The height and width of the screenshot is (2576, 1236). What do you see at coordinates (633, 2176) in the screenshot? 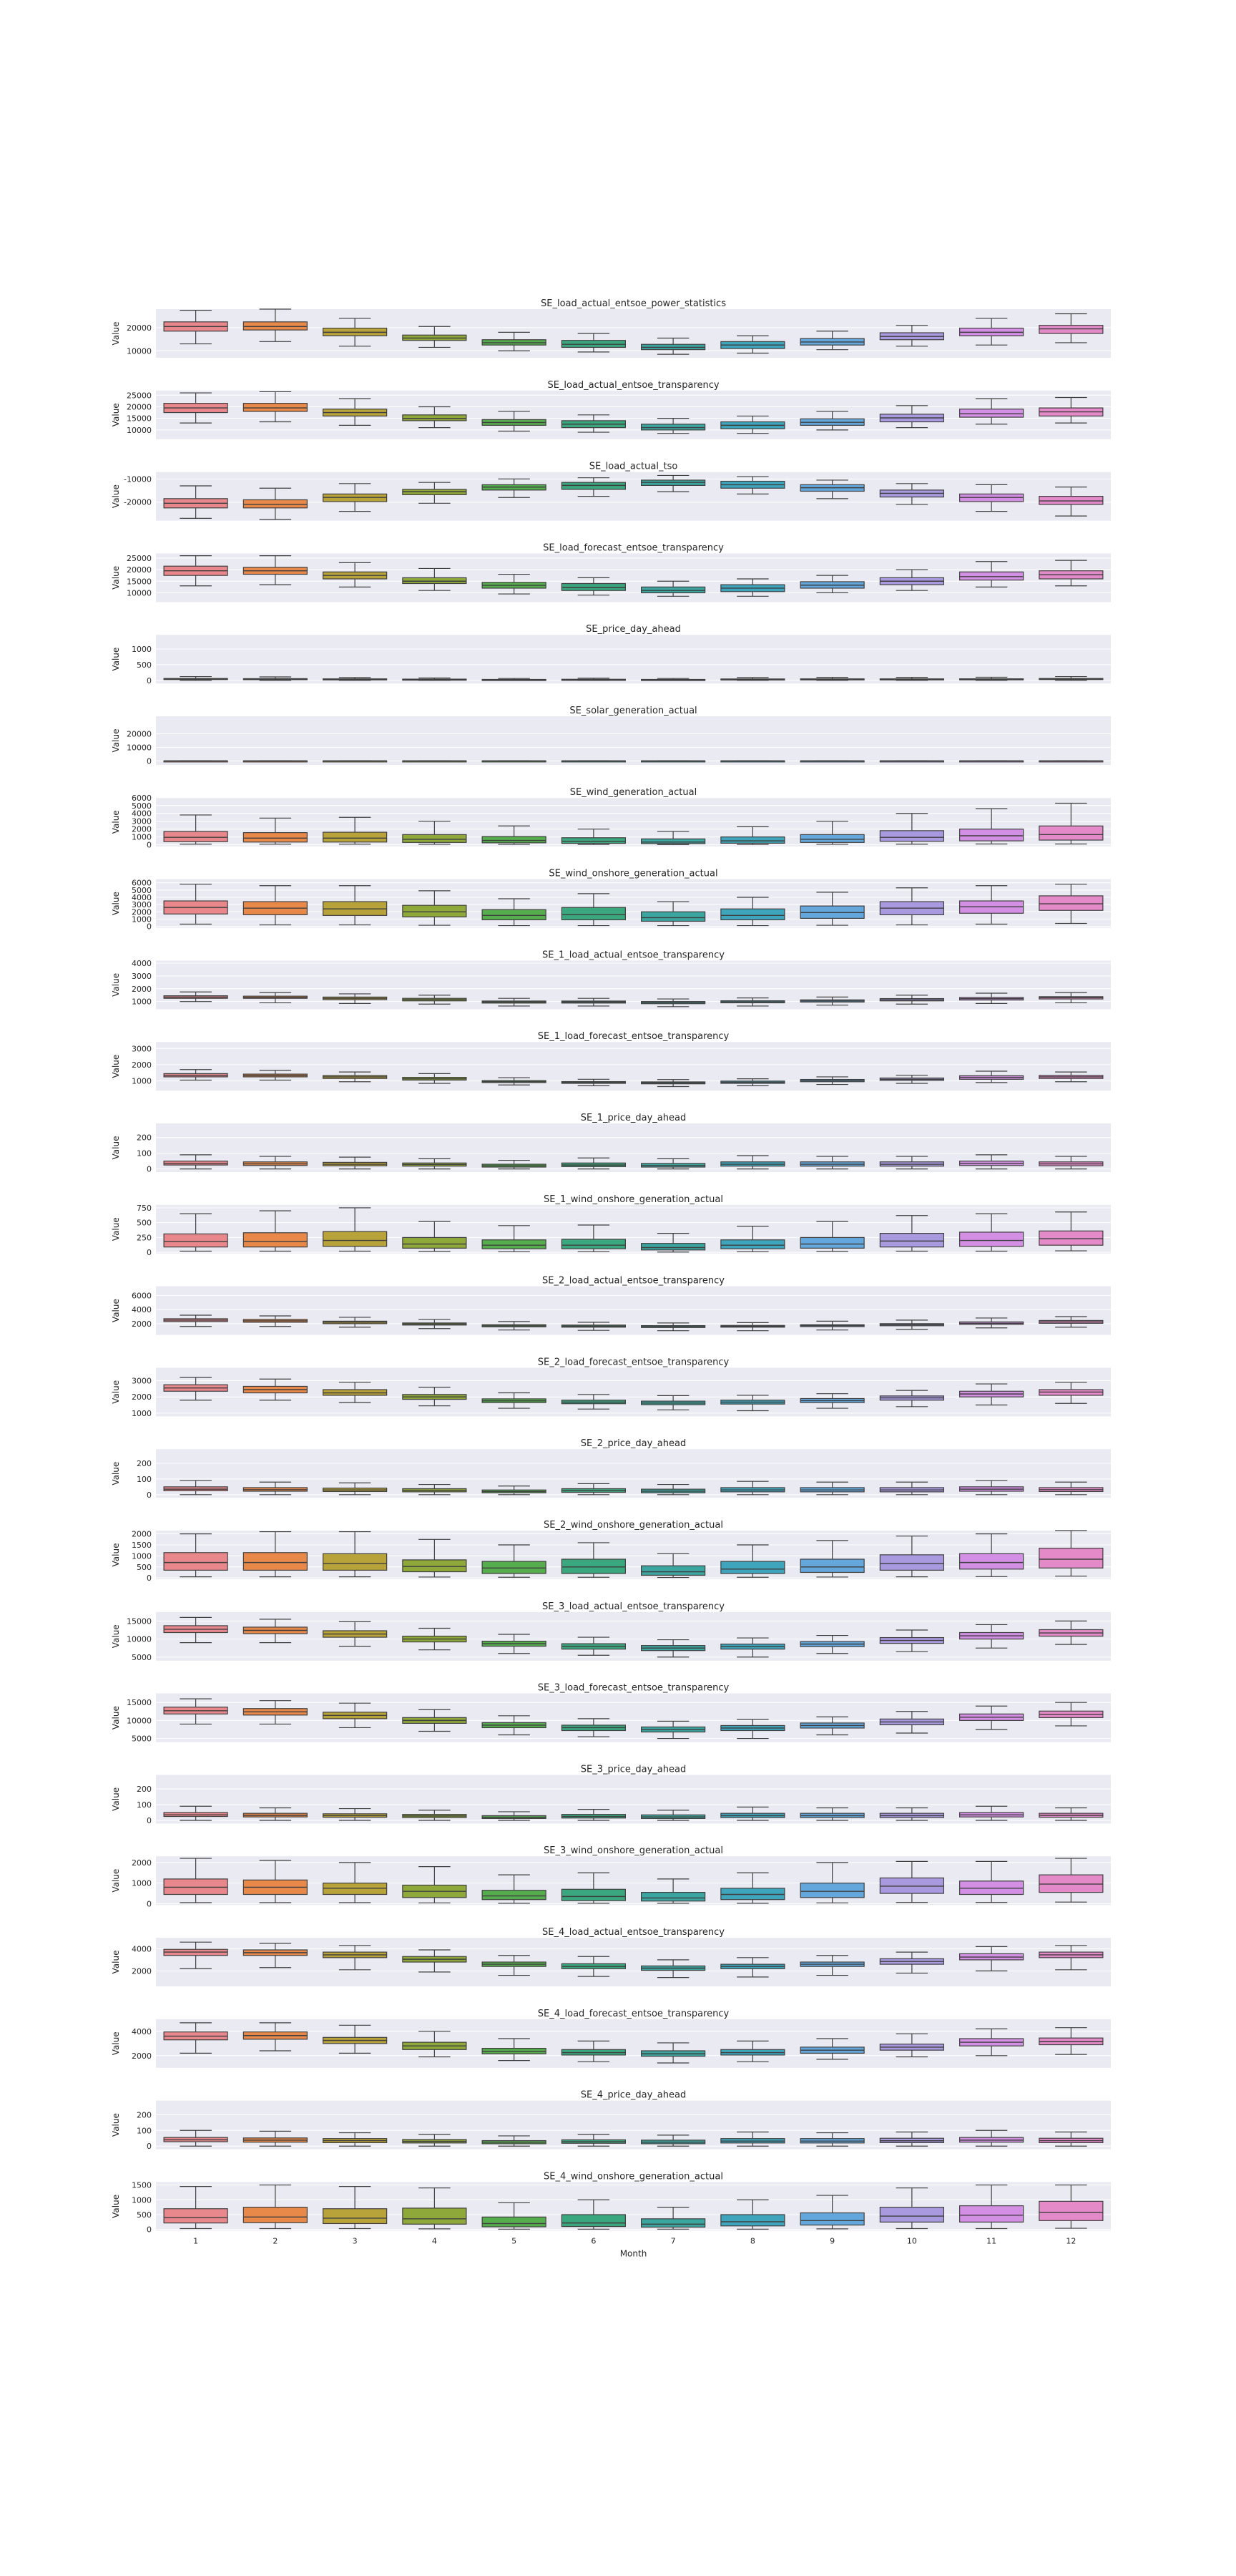
I see `subplot-title: SE_4_wind_onshore_generation_actual` at bounding box center [633, 2176].